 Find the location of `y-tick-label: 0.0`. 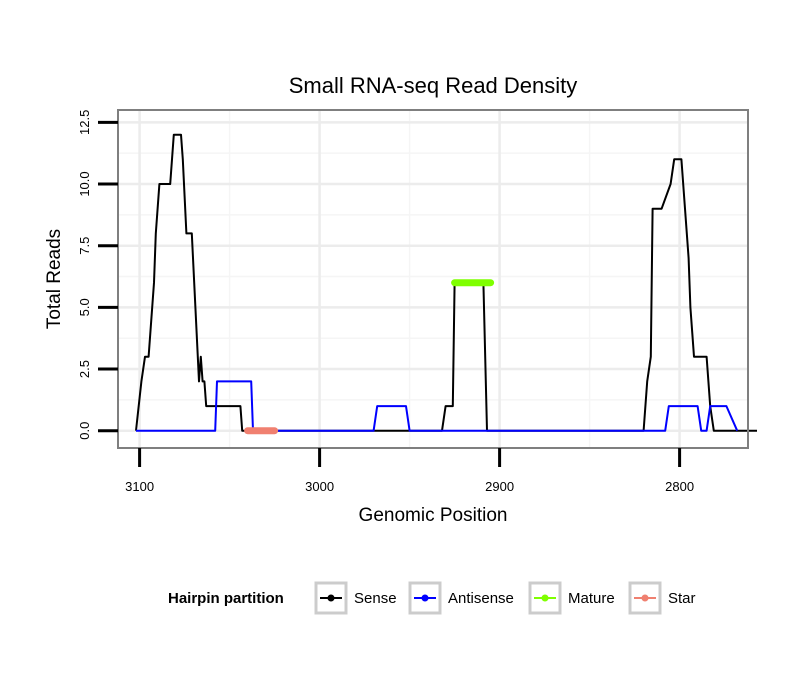

y-tick-label: 0.0 is located at coordinates (84, 431).